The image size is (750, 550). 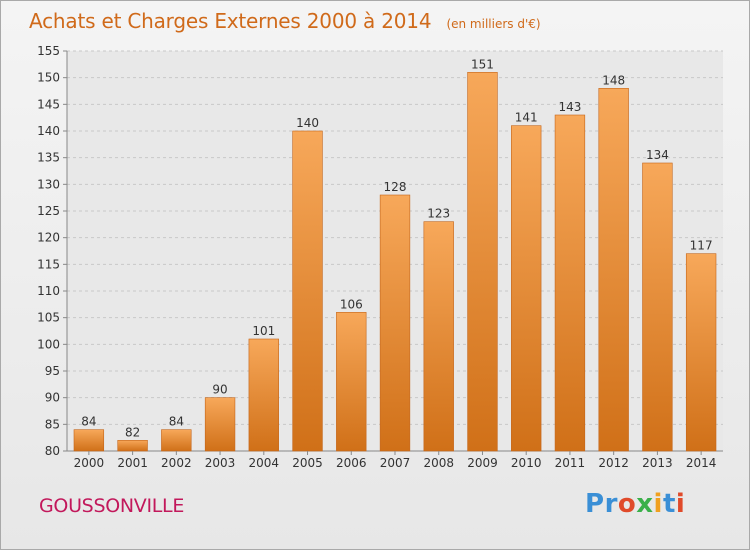 I want to click on x-tick-label-2012: 2012, so click(x=613, y=463).